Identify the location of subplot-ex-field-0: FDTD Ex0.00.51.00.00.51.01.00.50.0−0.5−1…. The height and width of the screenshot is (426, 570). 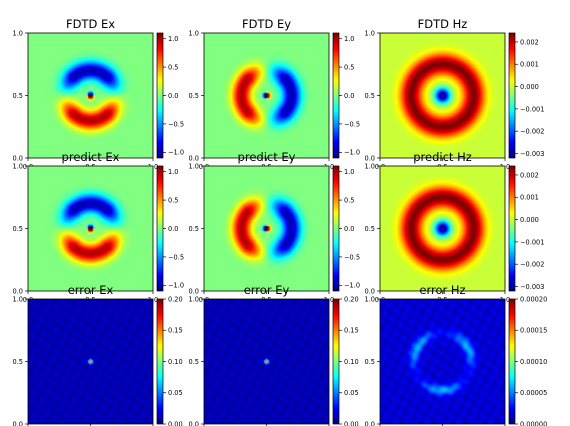
(99, 94).